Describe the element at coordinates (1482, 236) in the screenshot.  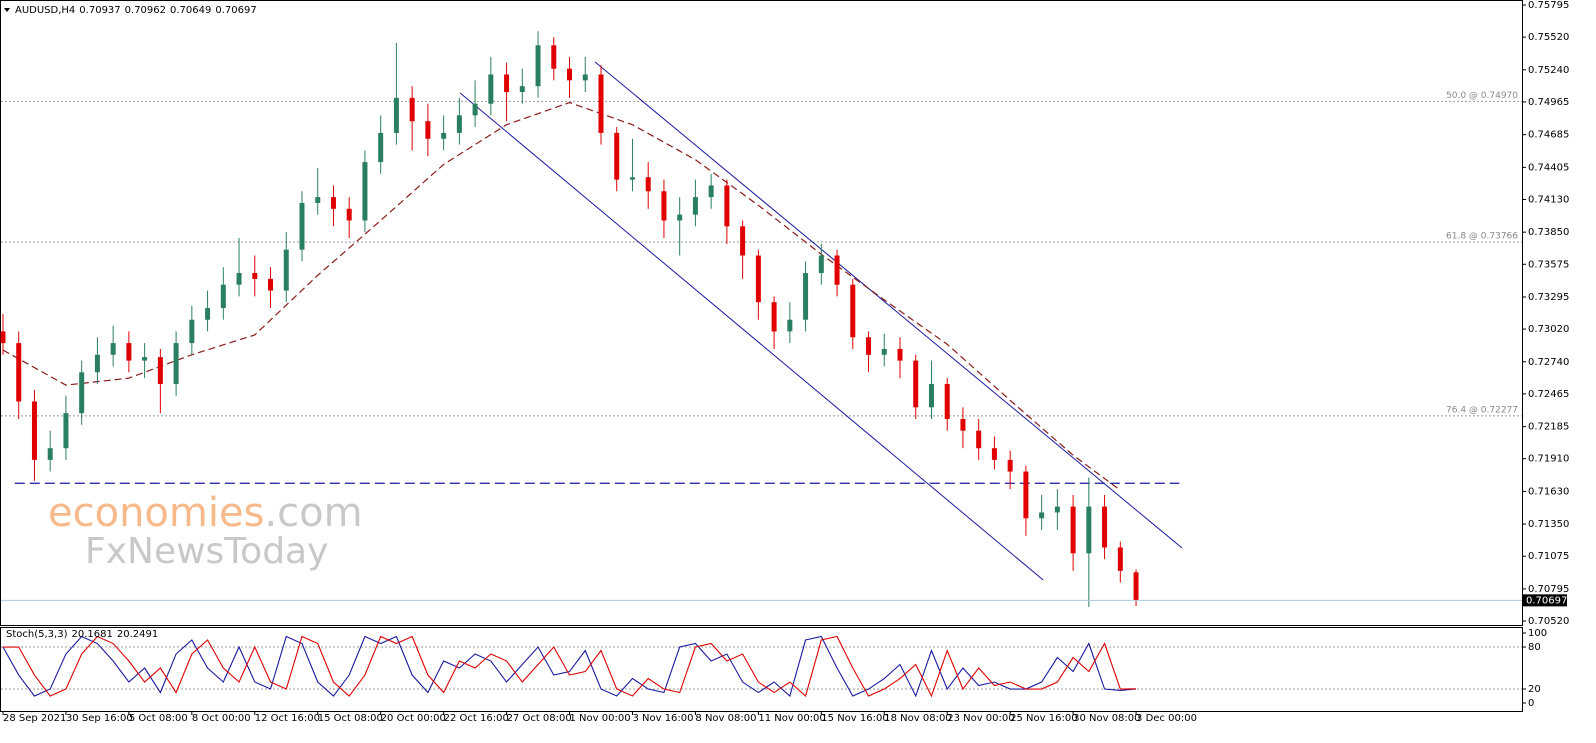
I see `fib-label: 61.8 @ 0.73766` at that location.